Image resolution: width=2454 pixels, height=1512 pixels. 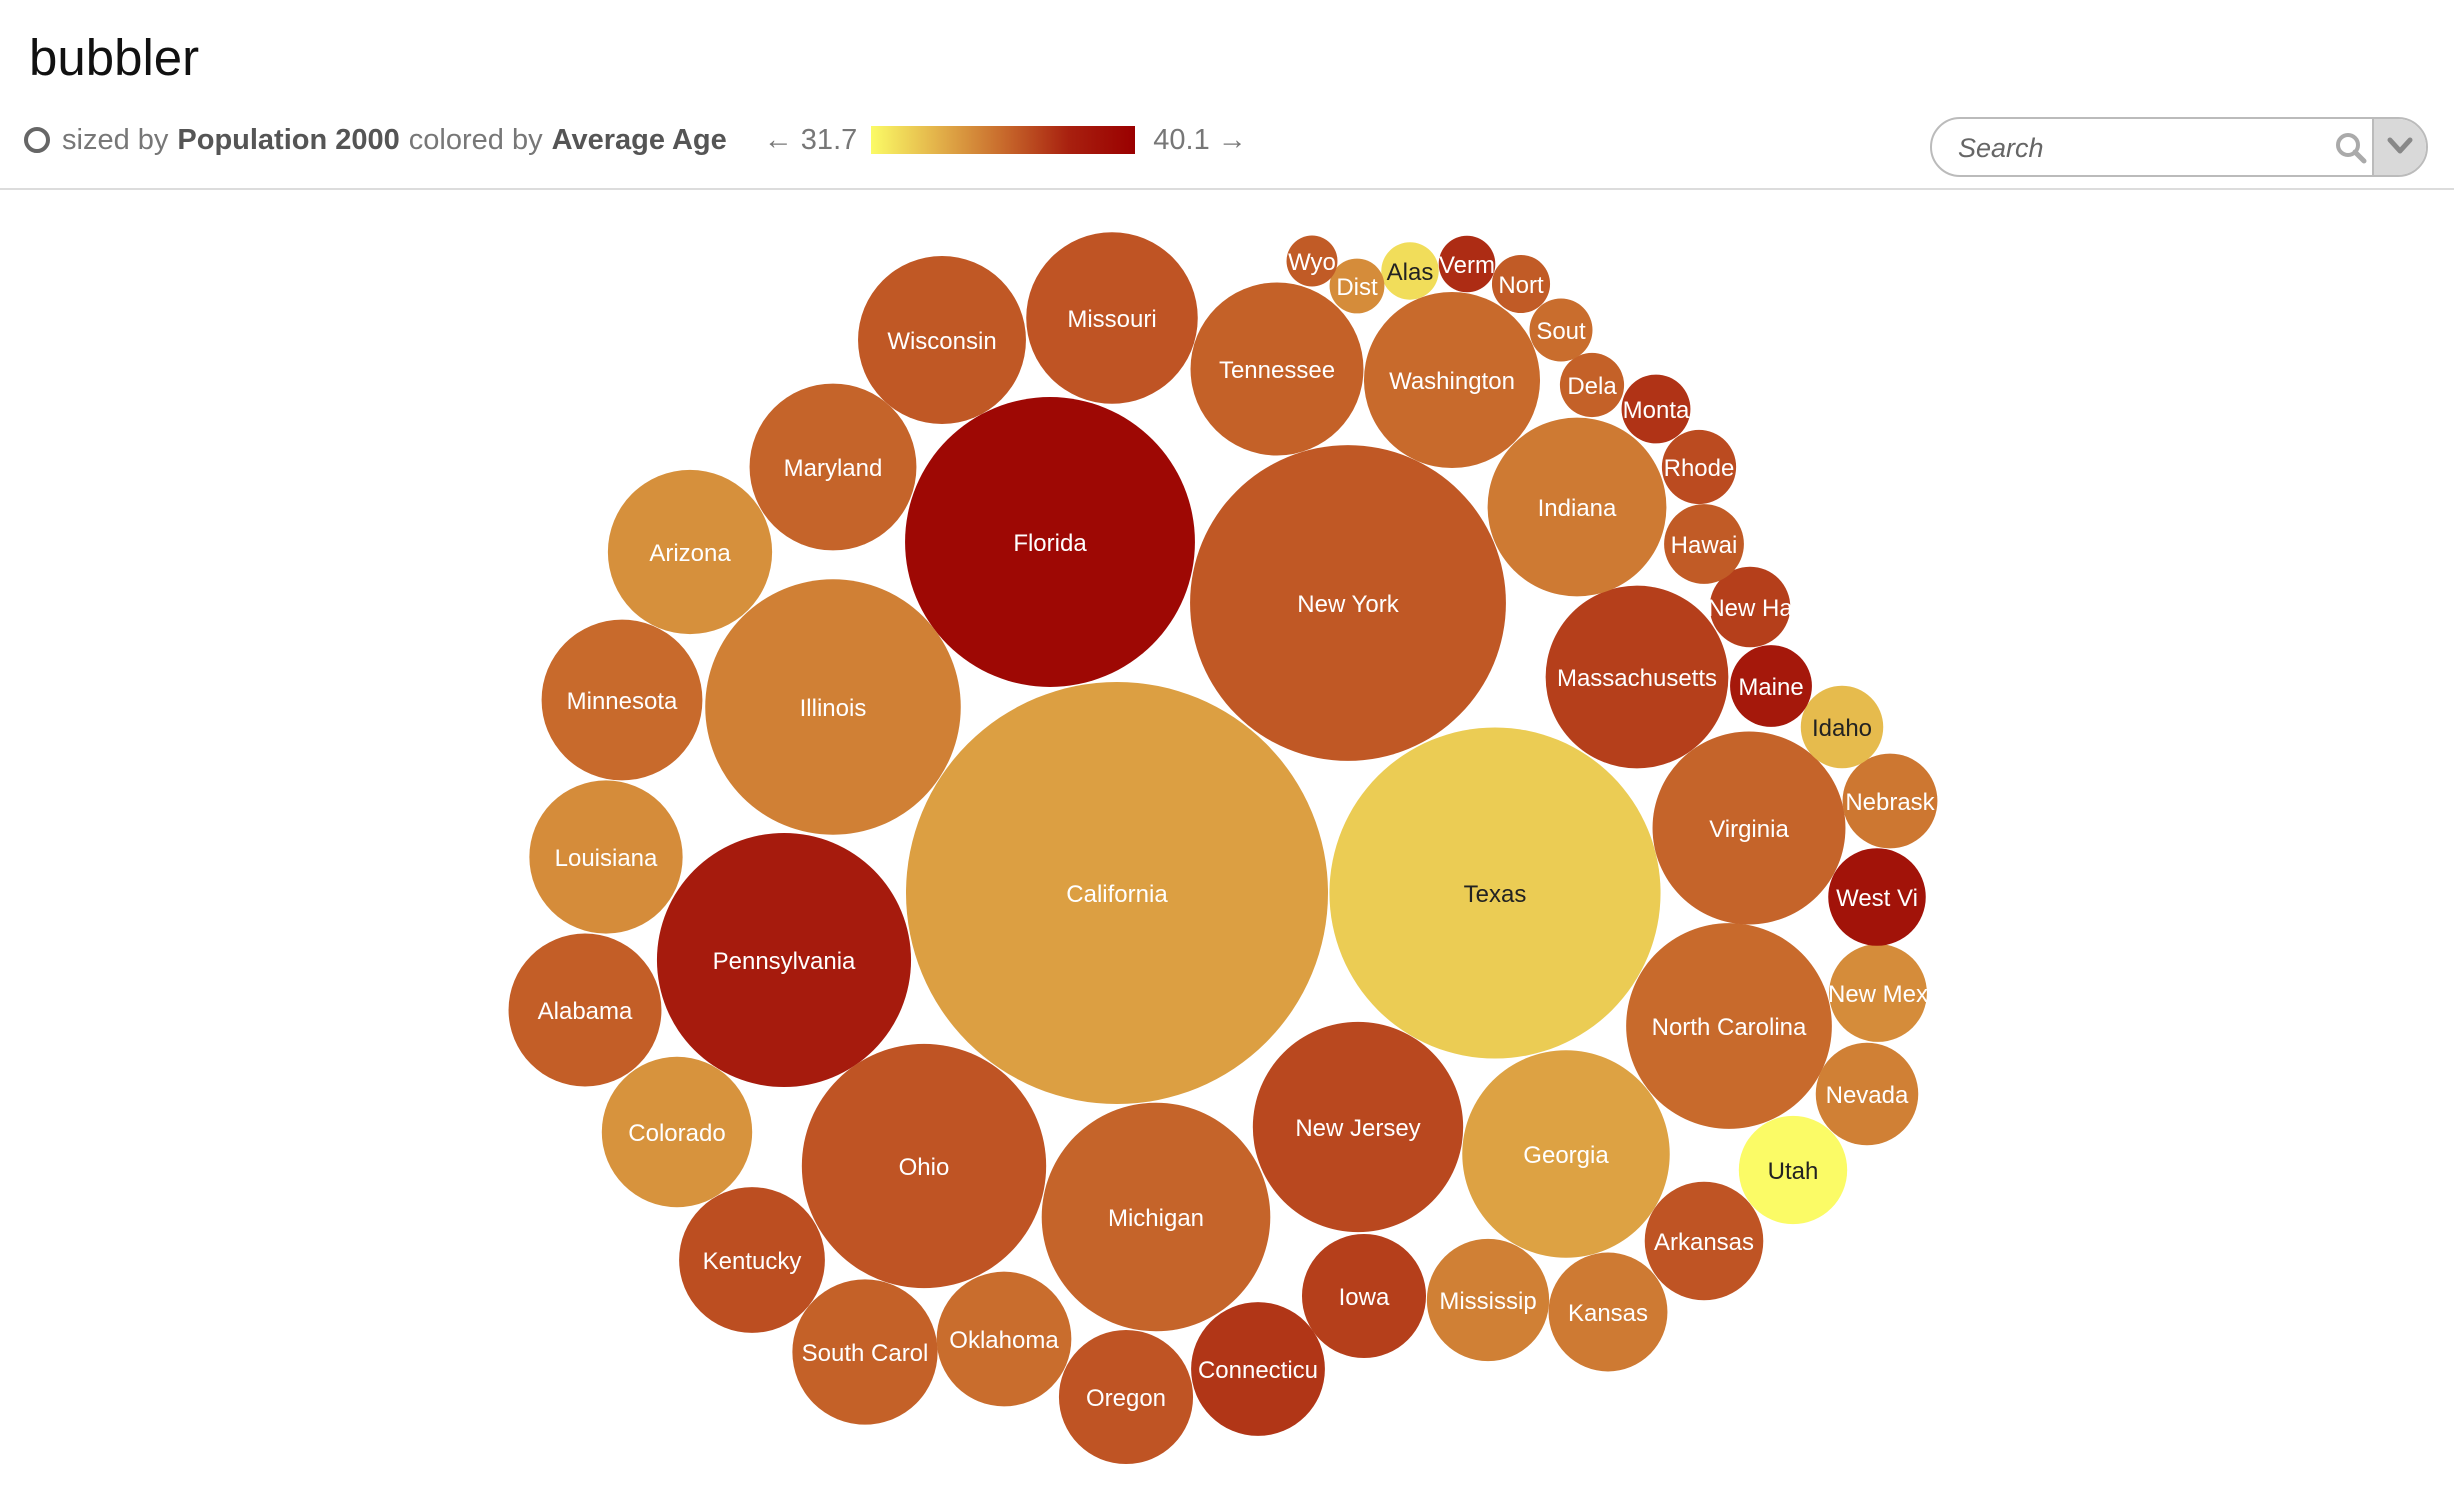 I want to click on bubble-california: California, so click(x=1117, y=893).